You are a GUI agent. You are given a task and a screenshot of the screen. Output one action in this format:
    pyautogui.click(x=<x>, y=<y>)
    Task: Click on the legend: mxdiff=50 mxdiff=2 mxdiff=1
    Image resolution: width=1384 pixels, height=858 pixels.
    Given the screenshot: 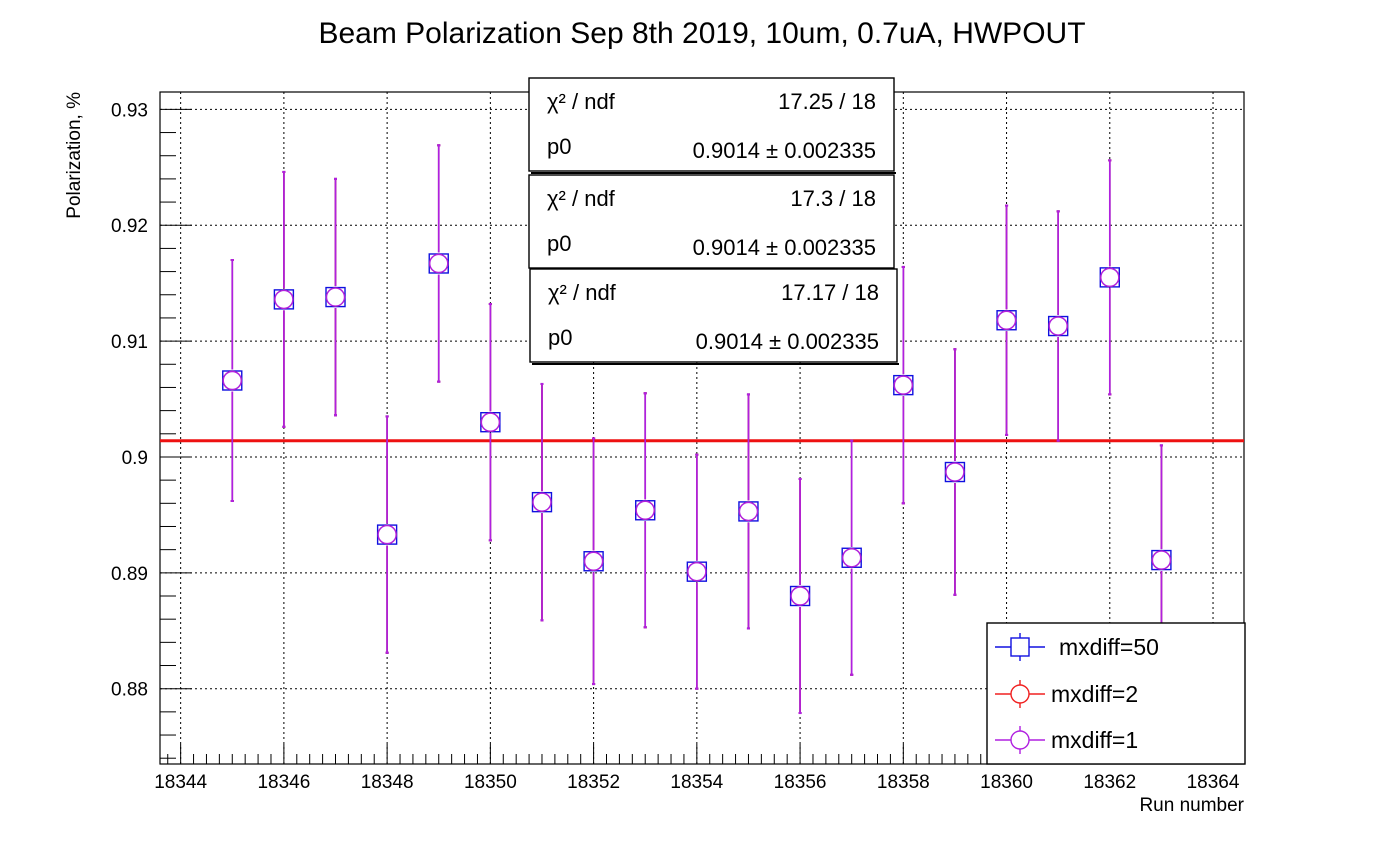 What is the action you would take?
    pyautogui.click(x=1116, y=693)
    